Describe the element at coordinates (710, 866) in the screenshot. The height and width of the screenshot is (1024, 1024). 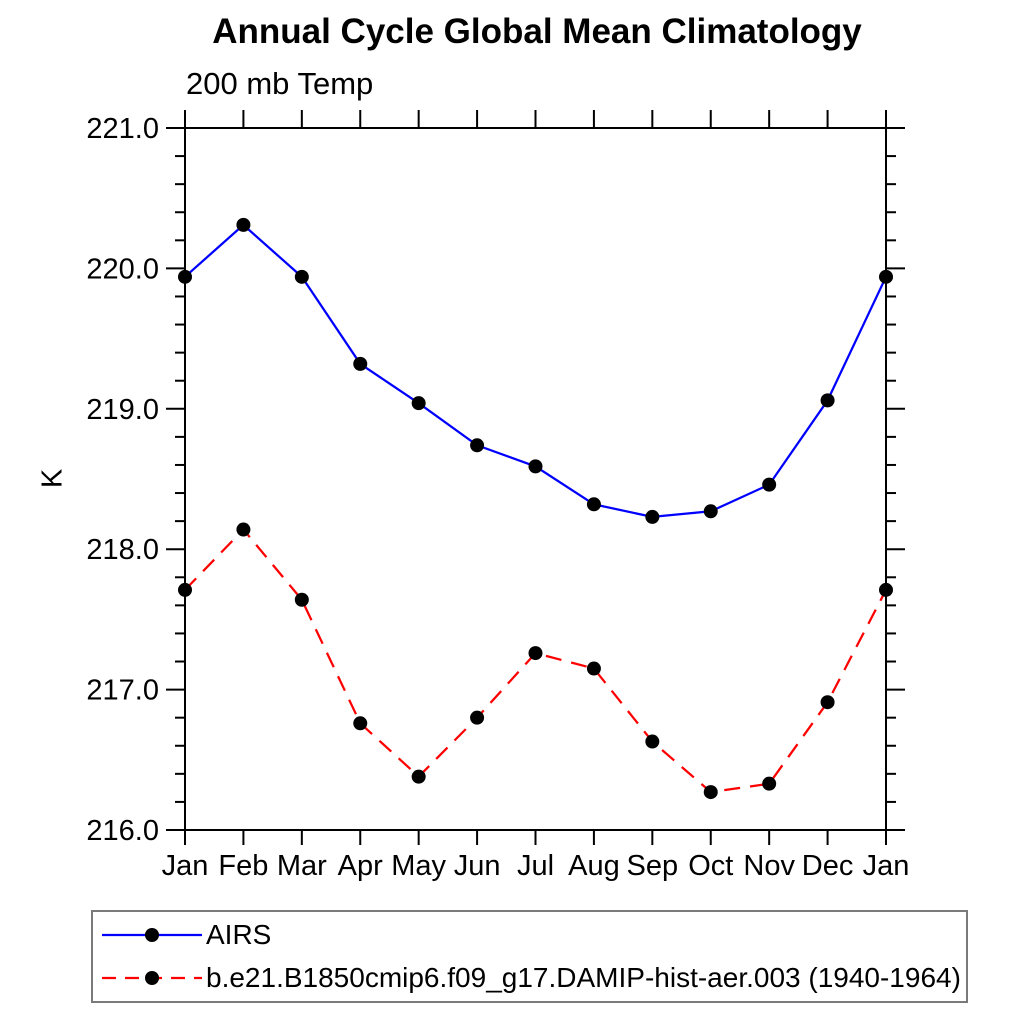
I see `svg-text: Oct` at that location.